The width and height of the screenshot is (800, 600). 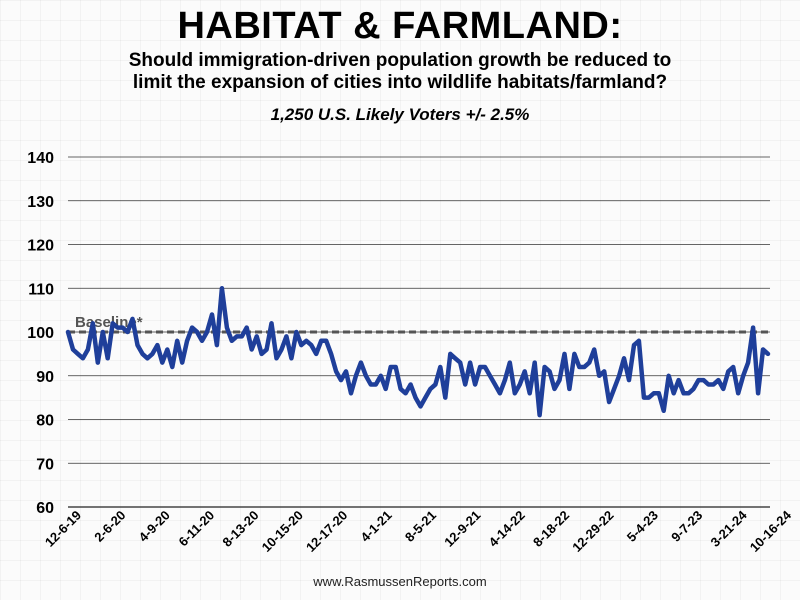 I want to click on x-tick-label: 2-6-20, so click(x=109, y=526).